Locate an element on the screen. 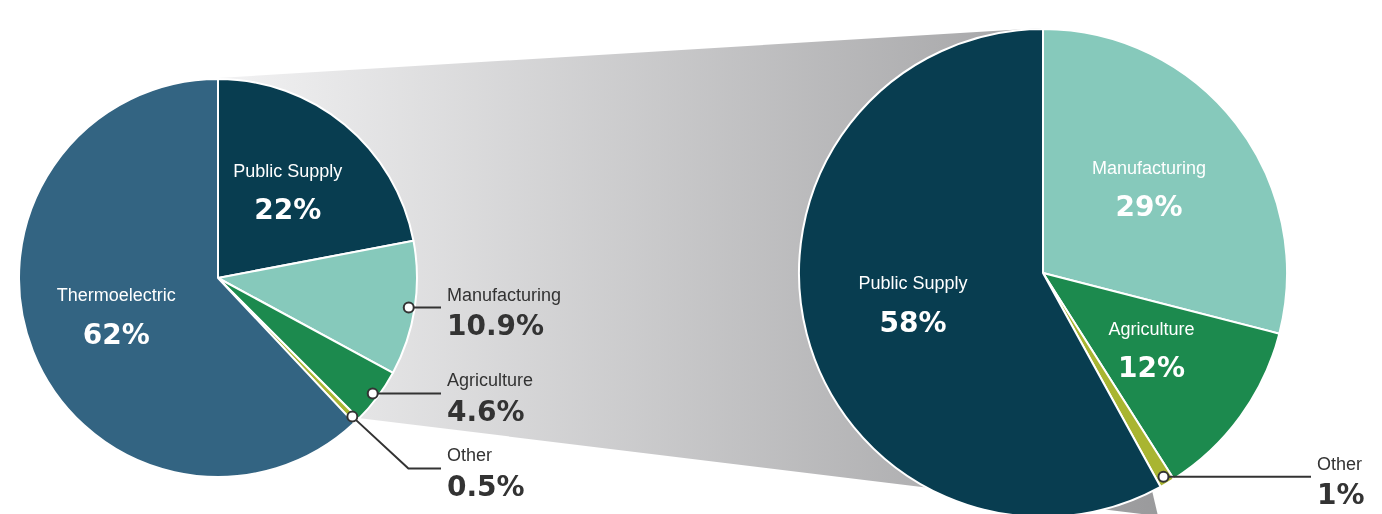 Image resolution: width=1382 pixels, height=514 pixels. data-label: 0.5% is located at coordinates (486, 486).